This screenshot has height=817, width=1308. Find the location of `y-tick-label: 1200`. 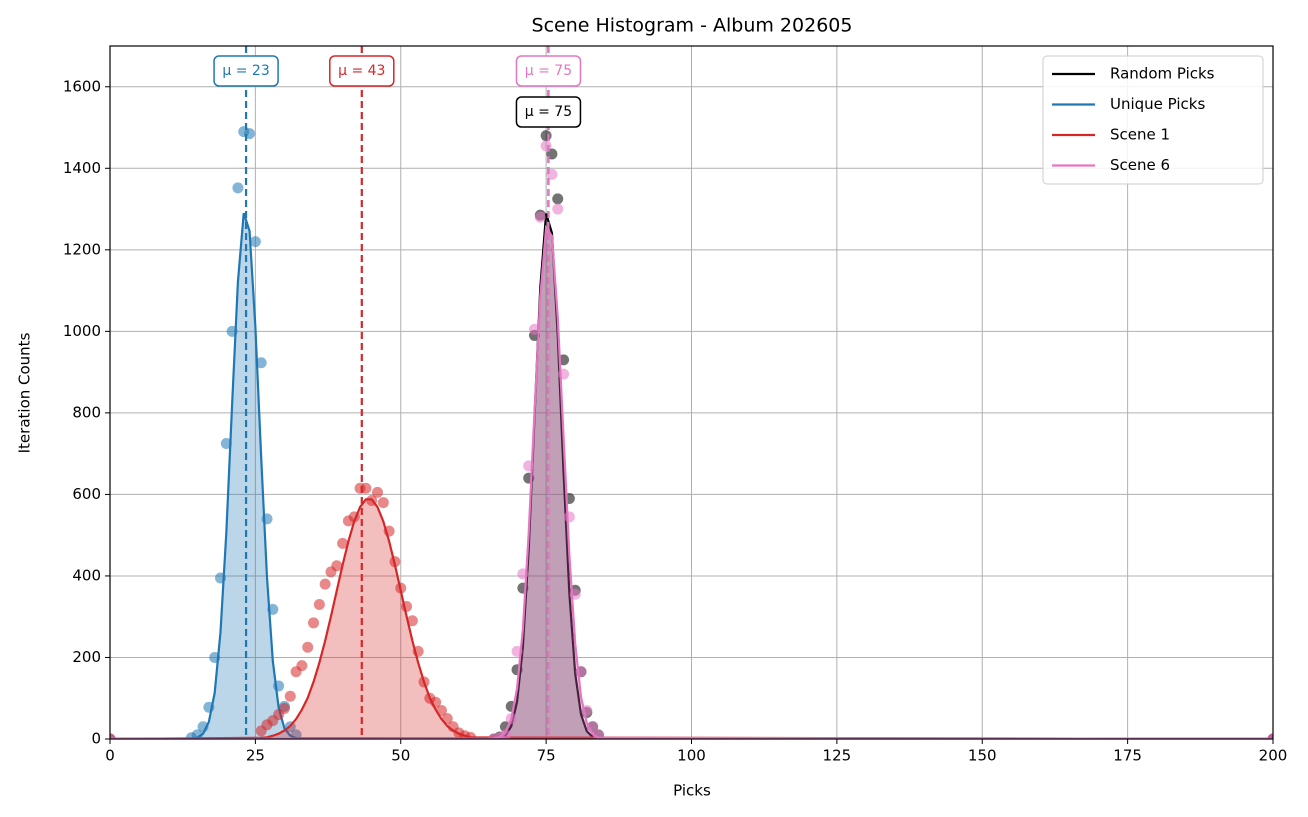

y-tick-label: 1200 is located at coordinates (82, 249).